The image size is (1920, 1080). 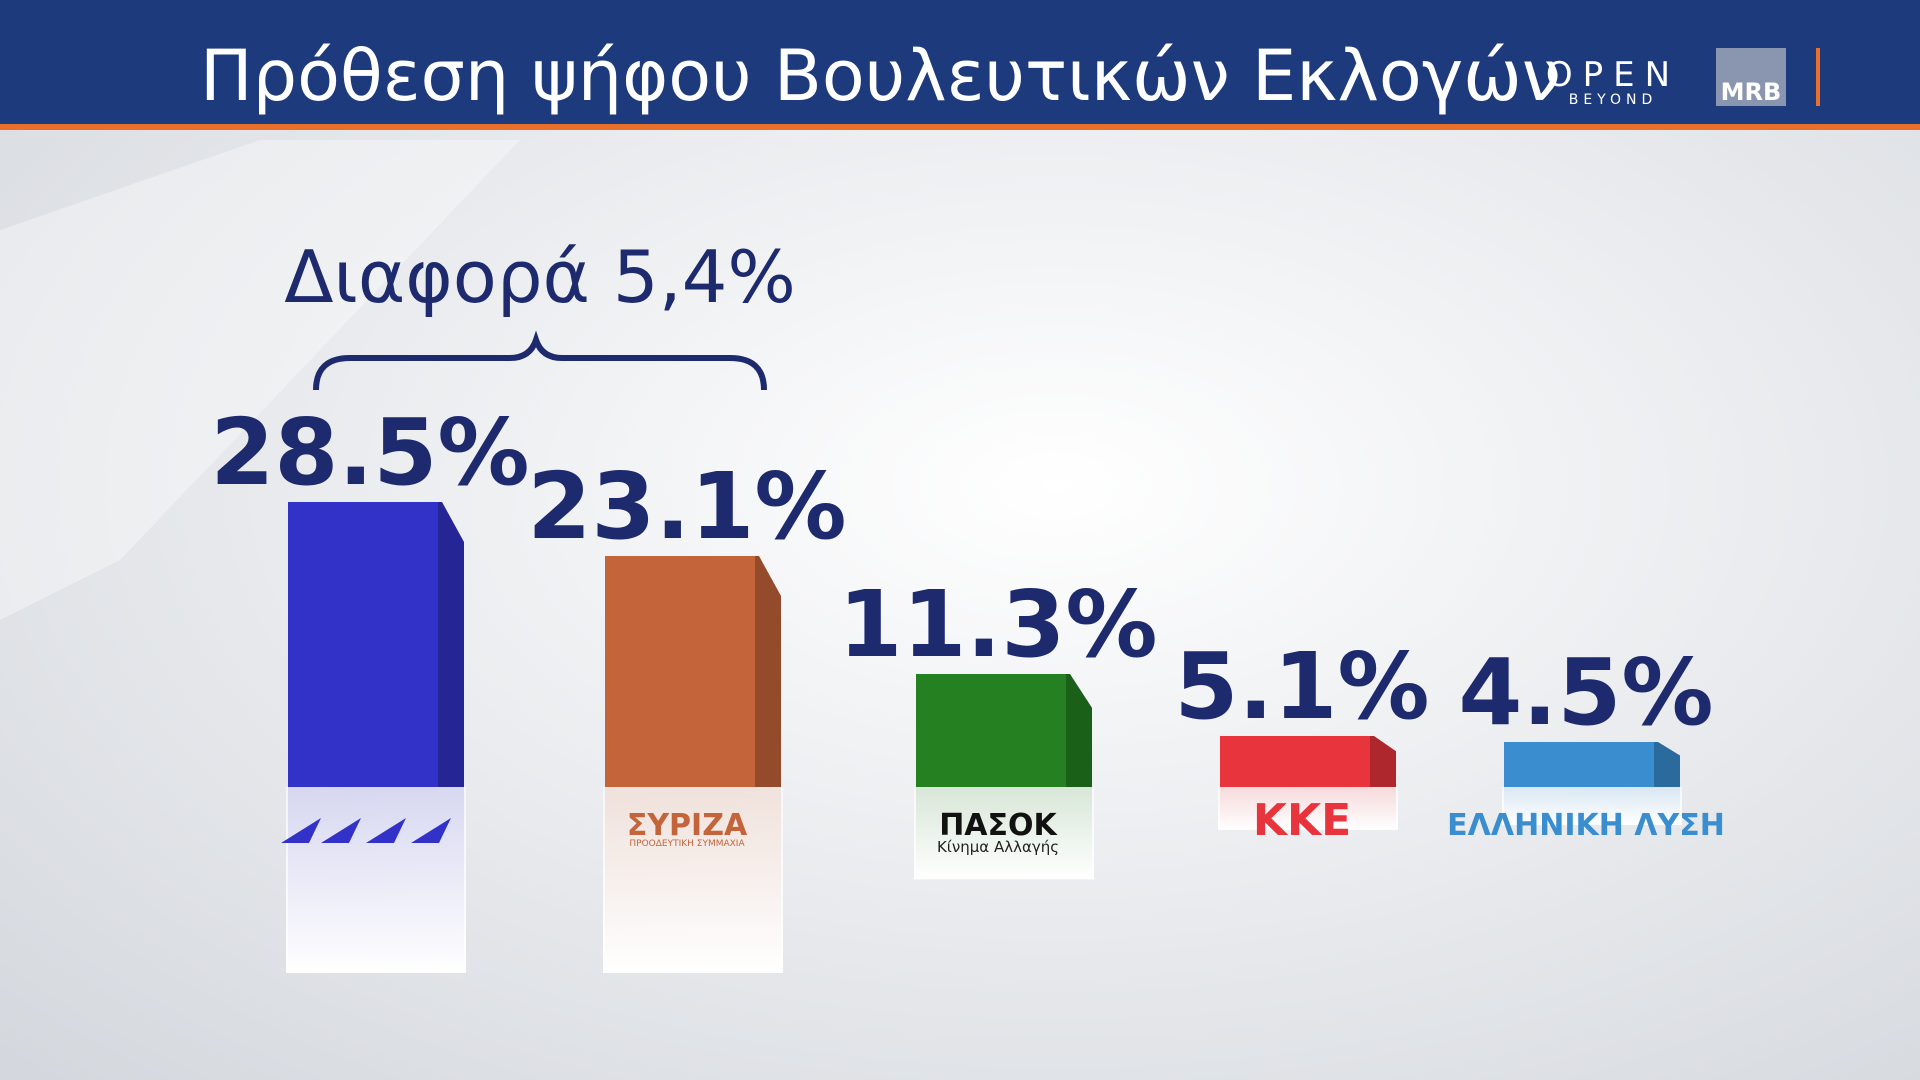 What do you see at coordinates (1818, 77) in the screenshot?
I see `header-divider` at bounding box center [1818, 77].